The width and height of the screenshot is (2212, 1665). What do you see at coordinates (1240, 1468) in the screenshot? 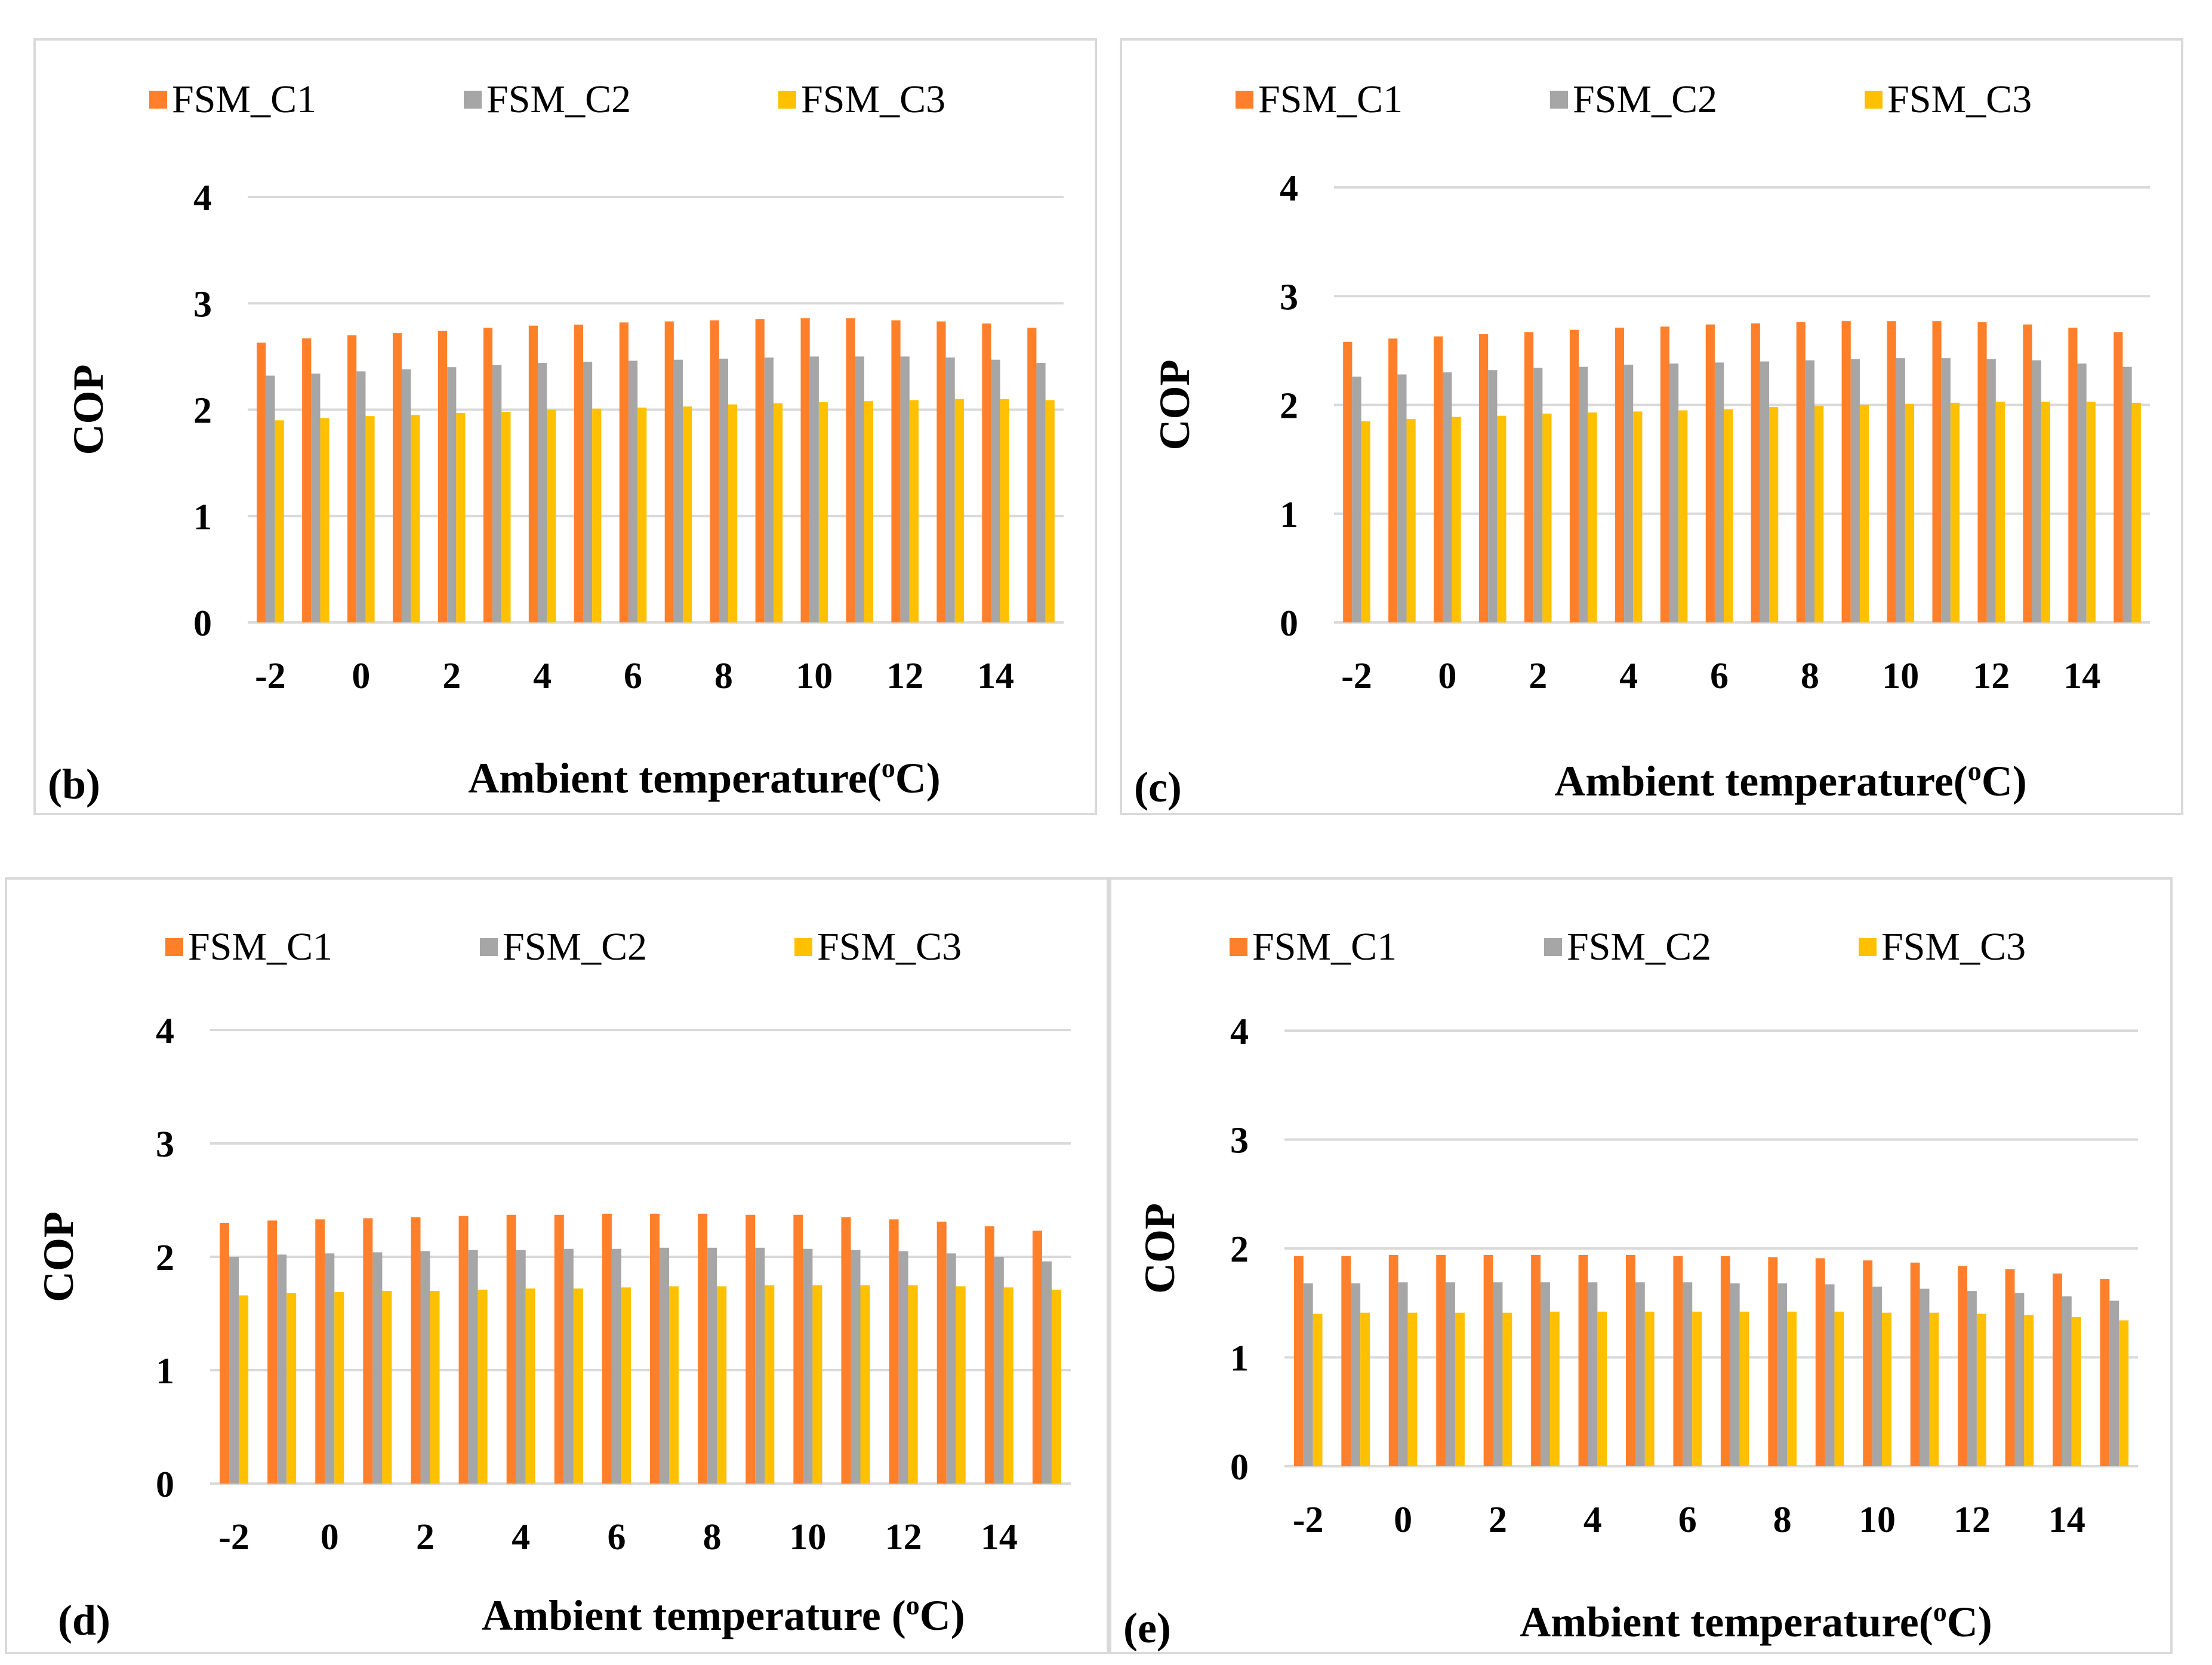
I see `y-tick-label: 0` at bounding box center [1240, 1468].